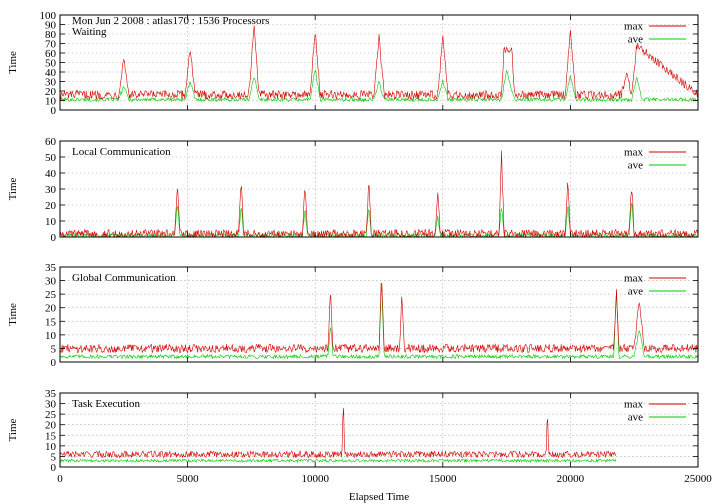 The height and width of the screenshot is (504, 720). Describe the element at coordinates (60, 479) in the screenshot. I see `x-tick-label: 0` at that location.